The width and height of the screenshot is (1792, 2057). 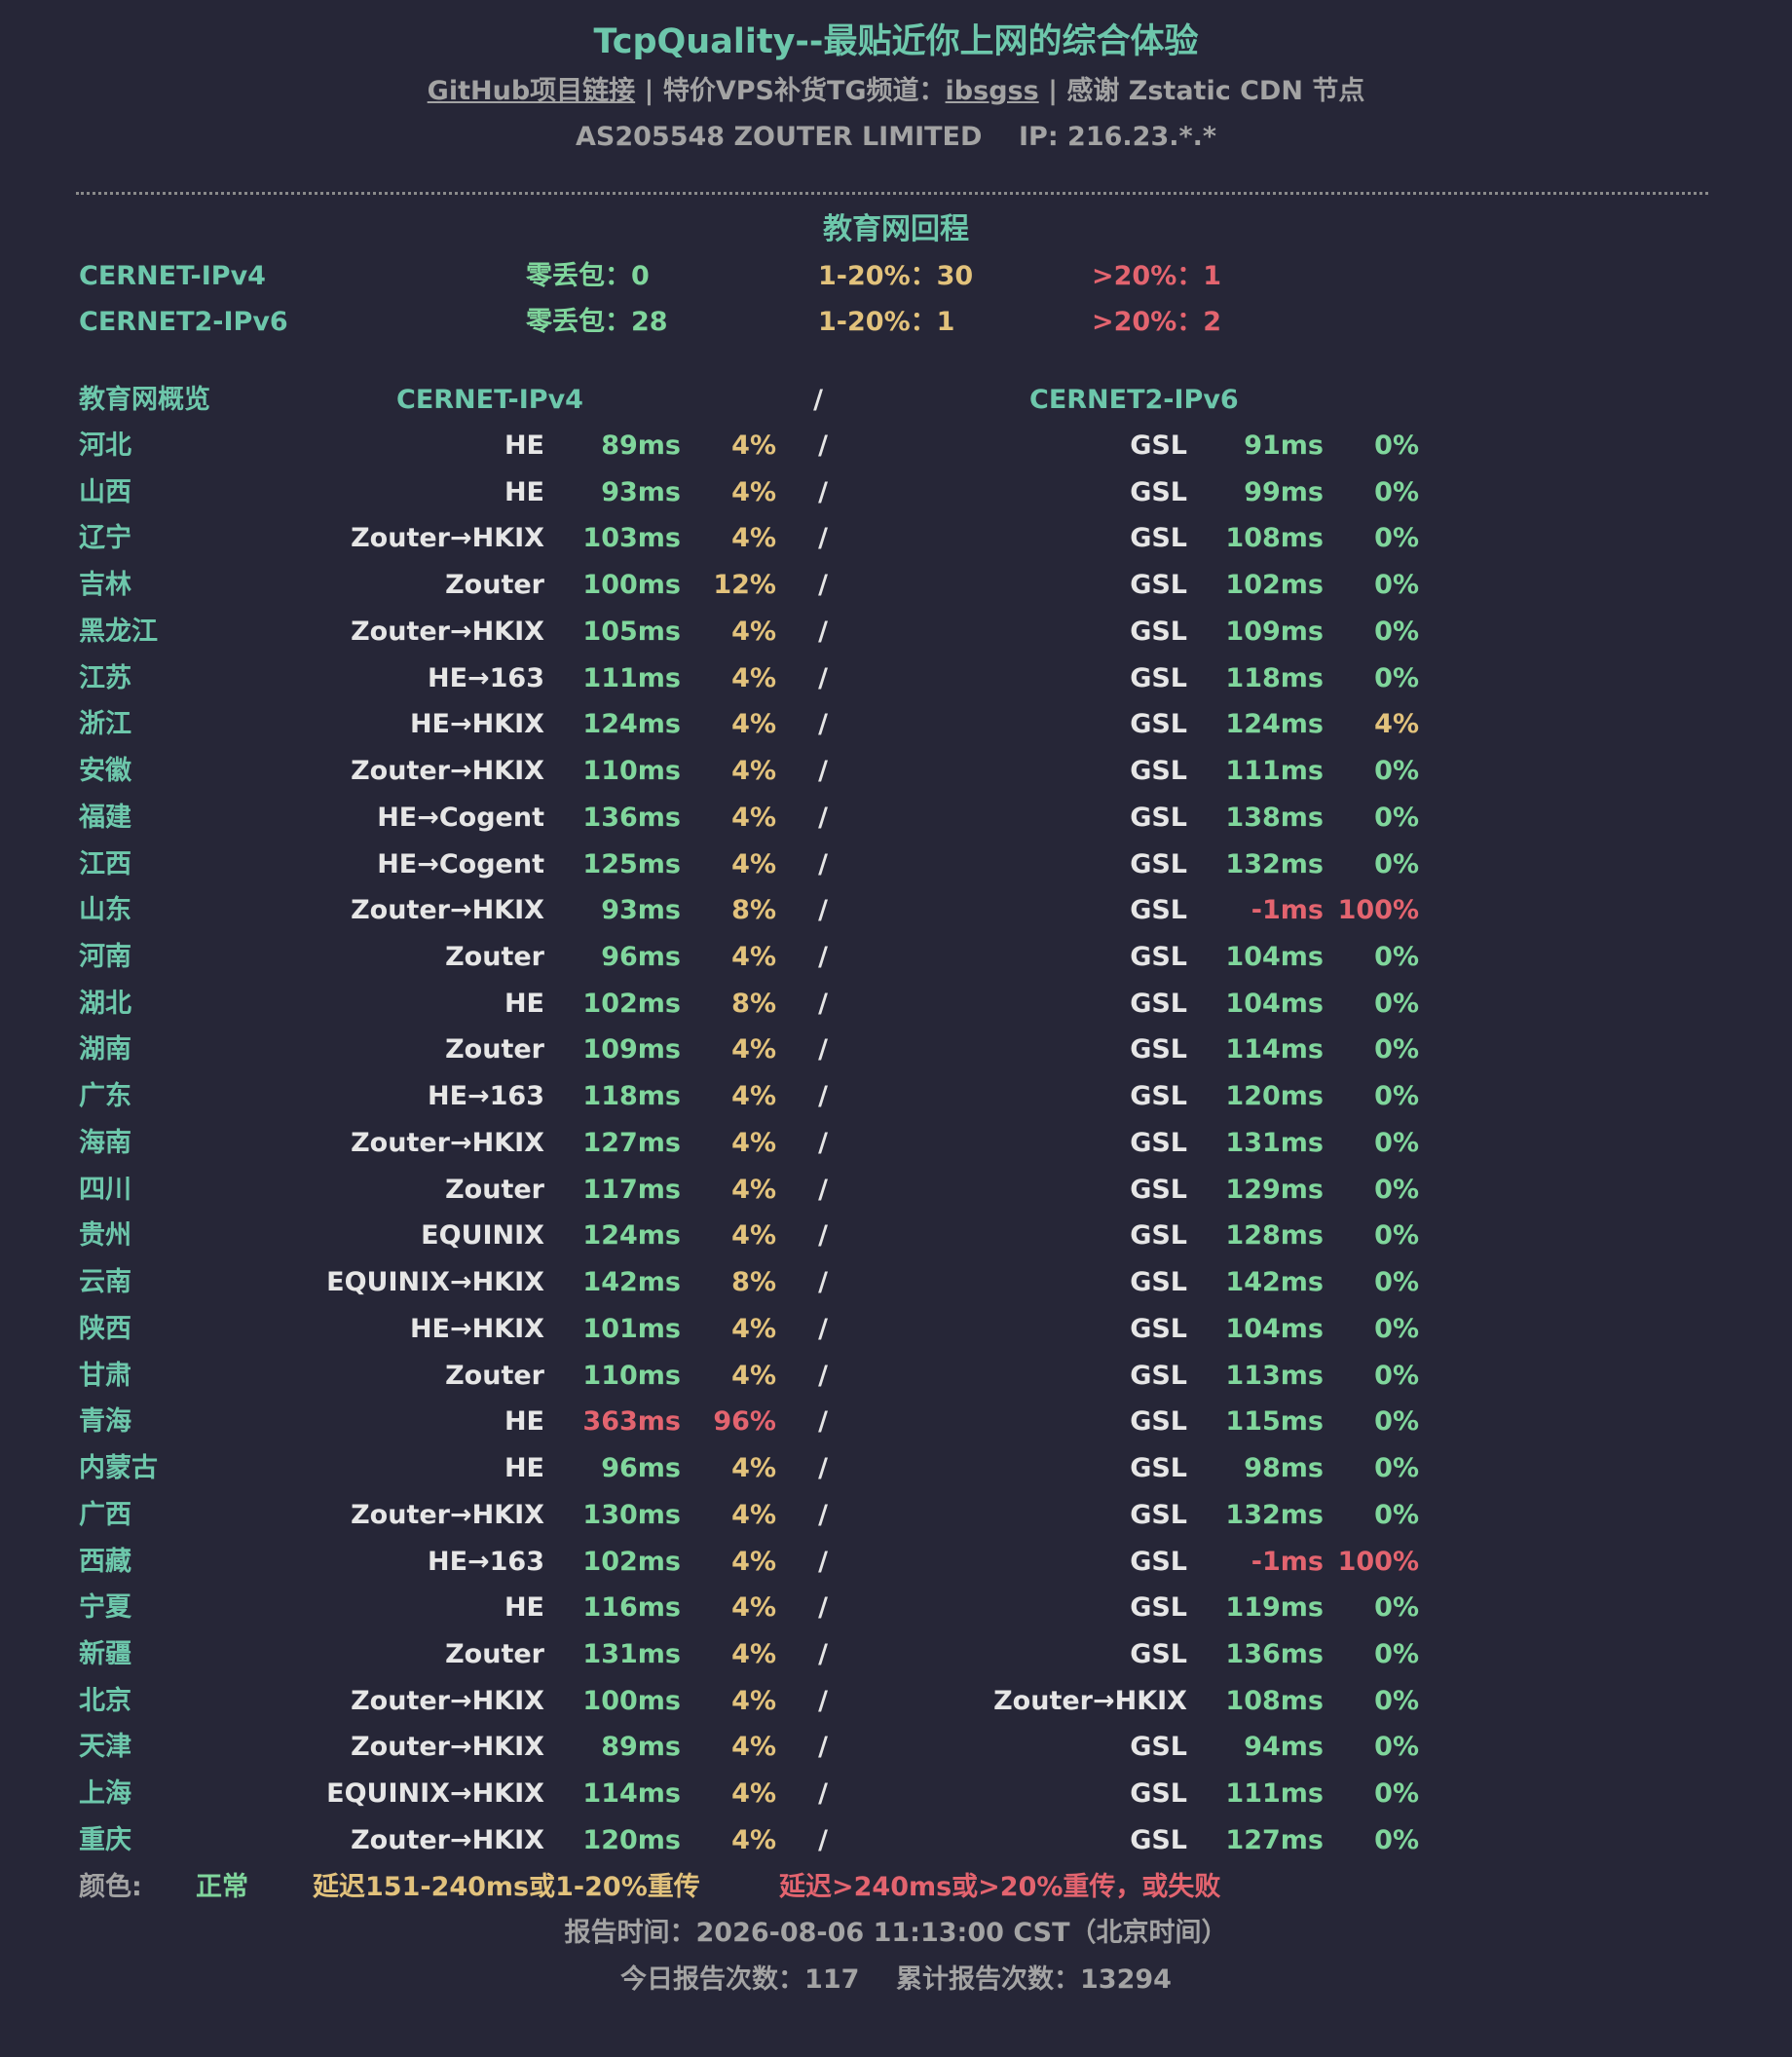 I want to click on loss-v6: 4%, so click(x=1396, y=725).